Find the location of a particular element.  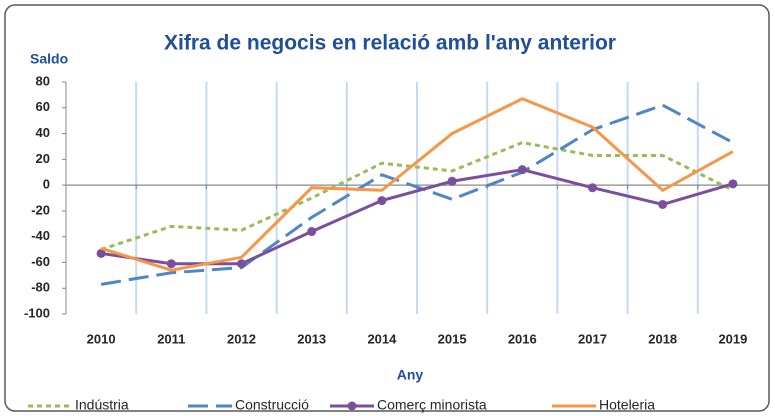

y-tick-label: 20 is located at coordinates (43, 158).